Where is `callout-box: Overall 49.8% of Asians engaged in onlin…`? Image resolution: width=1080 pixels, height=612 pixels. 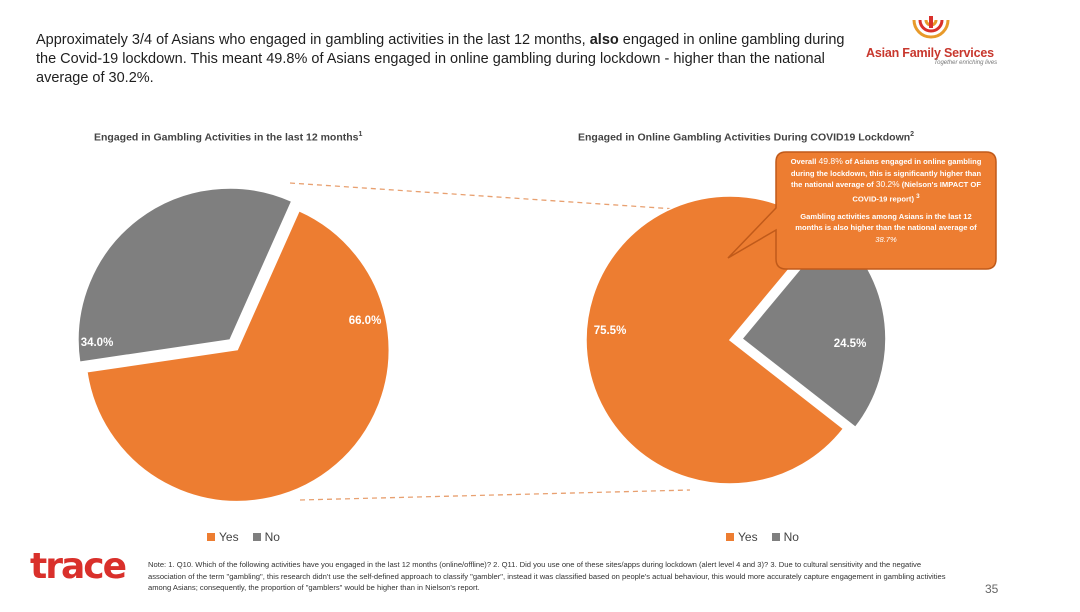 callout-box: Overall 49.8% of Asians engaged in onlin… is located at coordinates (886, 210).